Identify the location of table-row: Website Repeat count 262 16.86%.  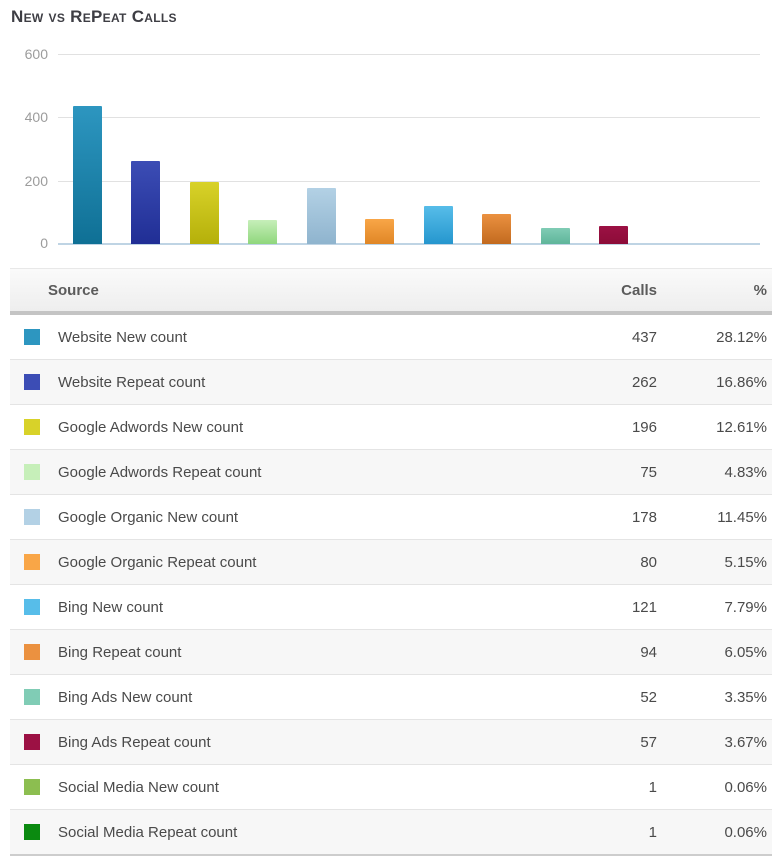
(391, 382).